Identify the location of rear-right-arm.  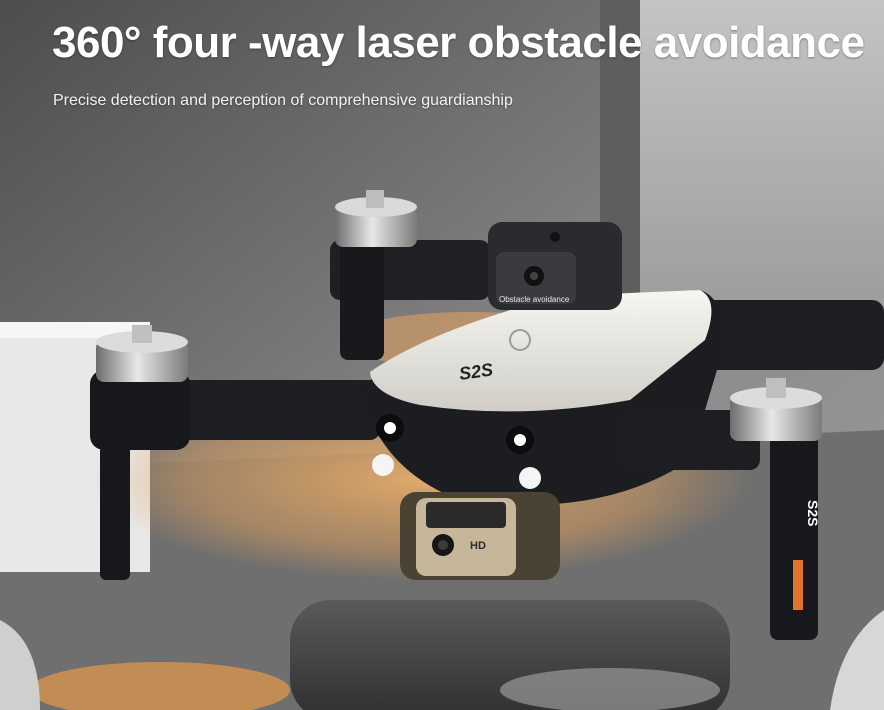
(792, 335).